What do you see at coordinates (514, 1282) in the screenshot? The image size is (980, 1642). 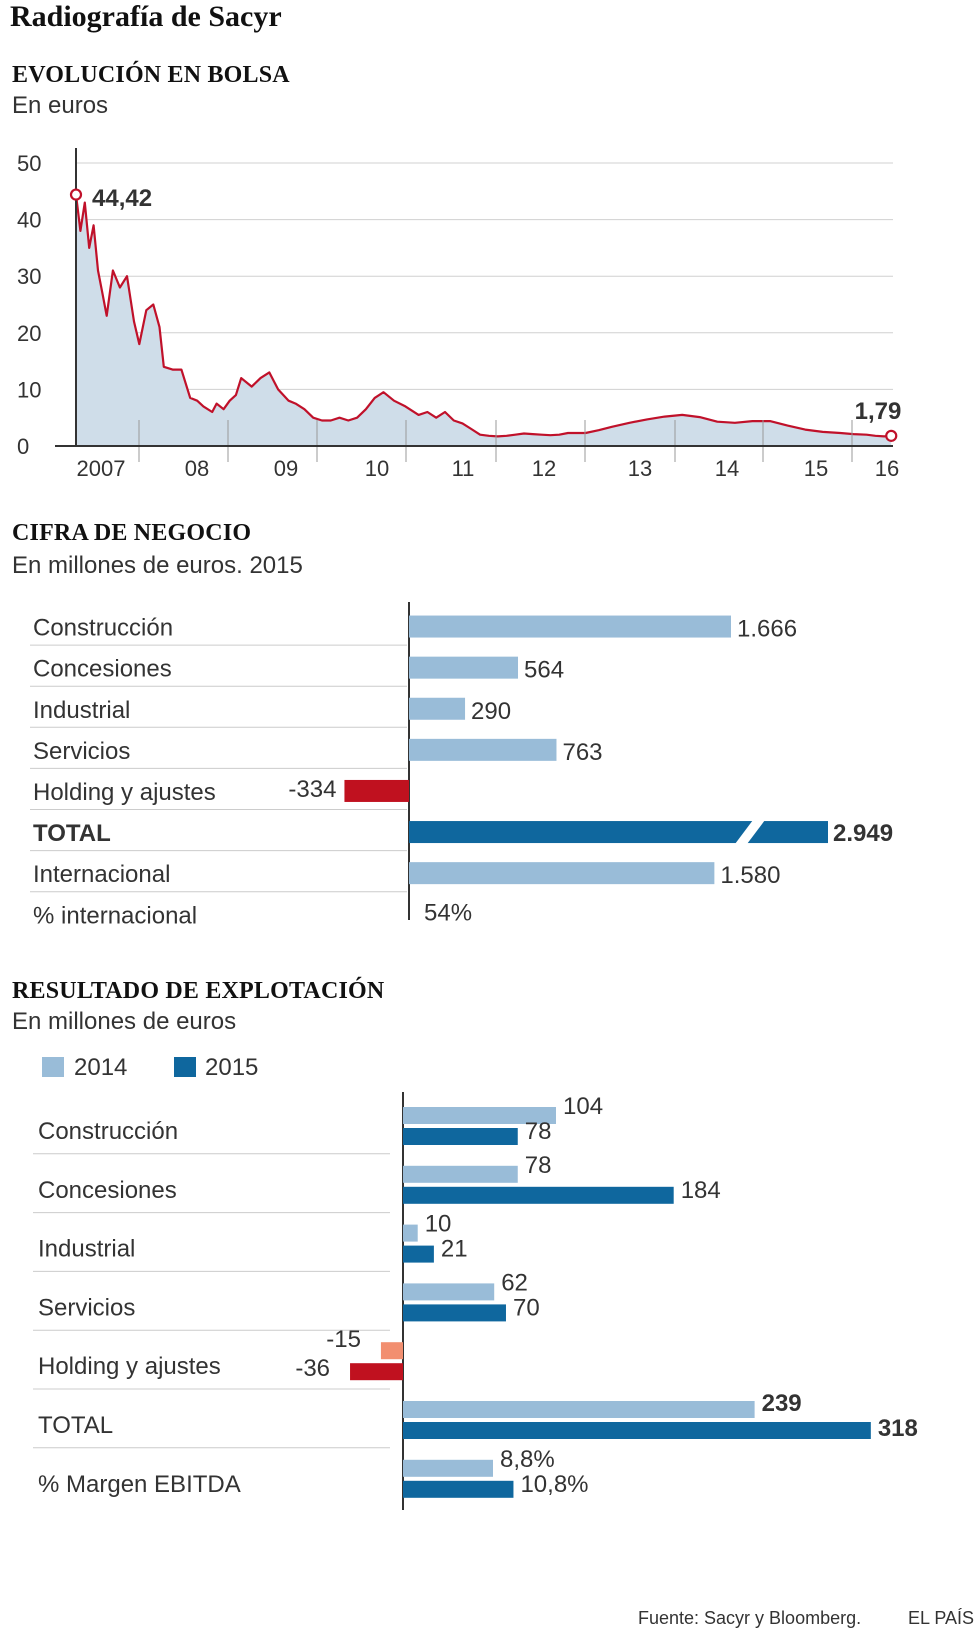 I see `value-label: 62` at bounding box center [514, 1282].